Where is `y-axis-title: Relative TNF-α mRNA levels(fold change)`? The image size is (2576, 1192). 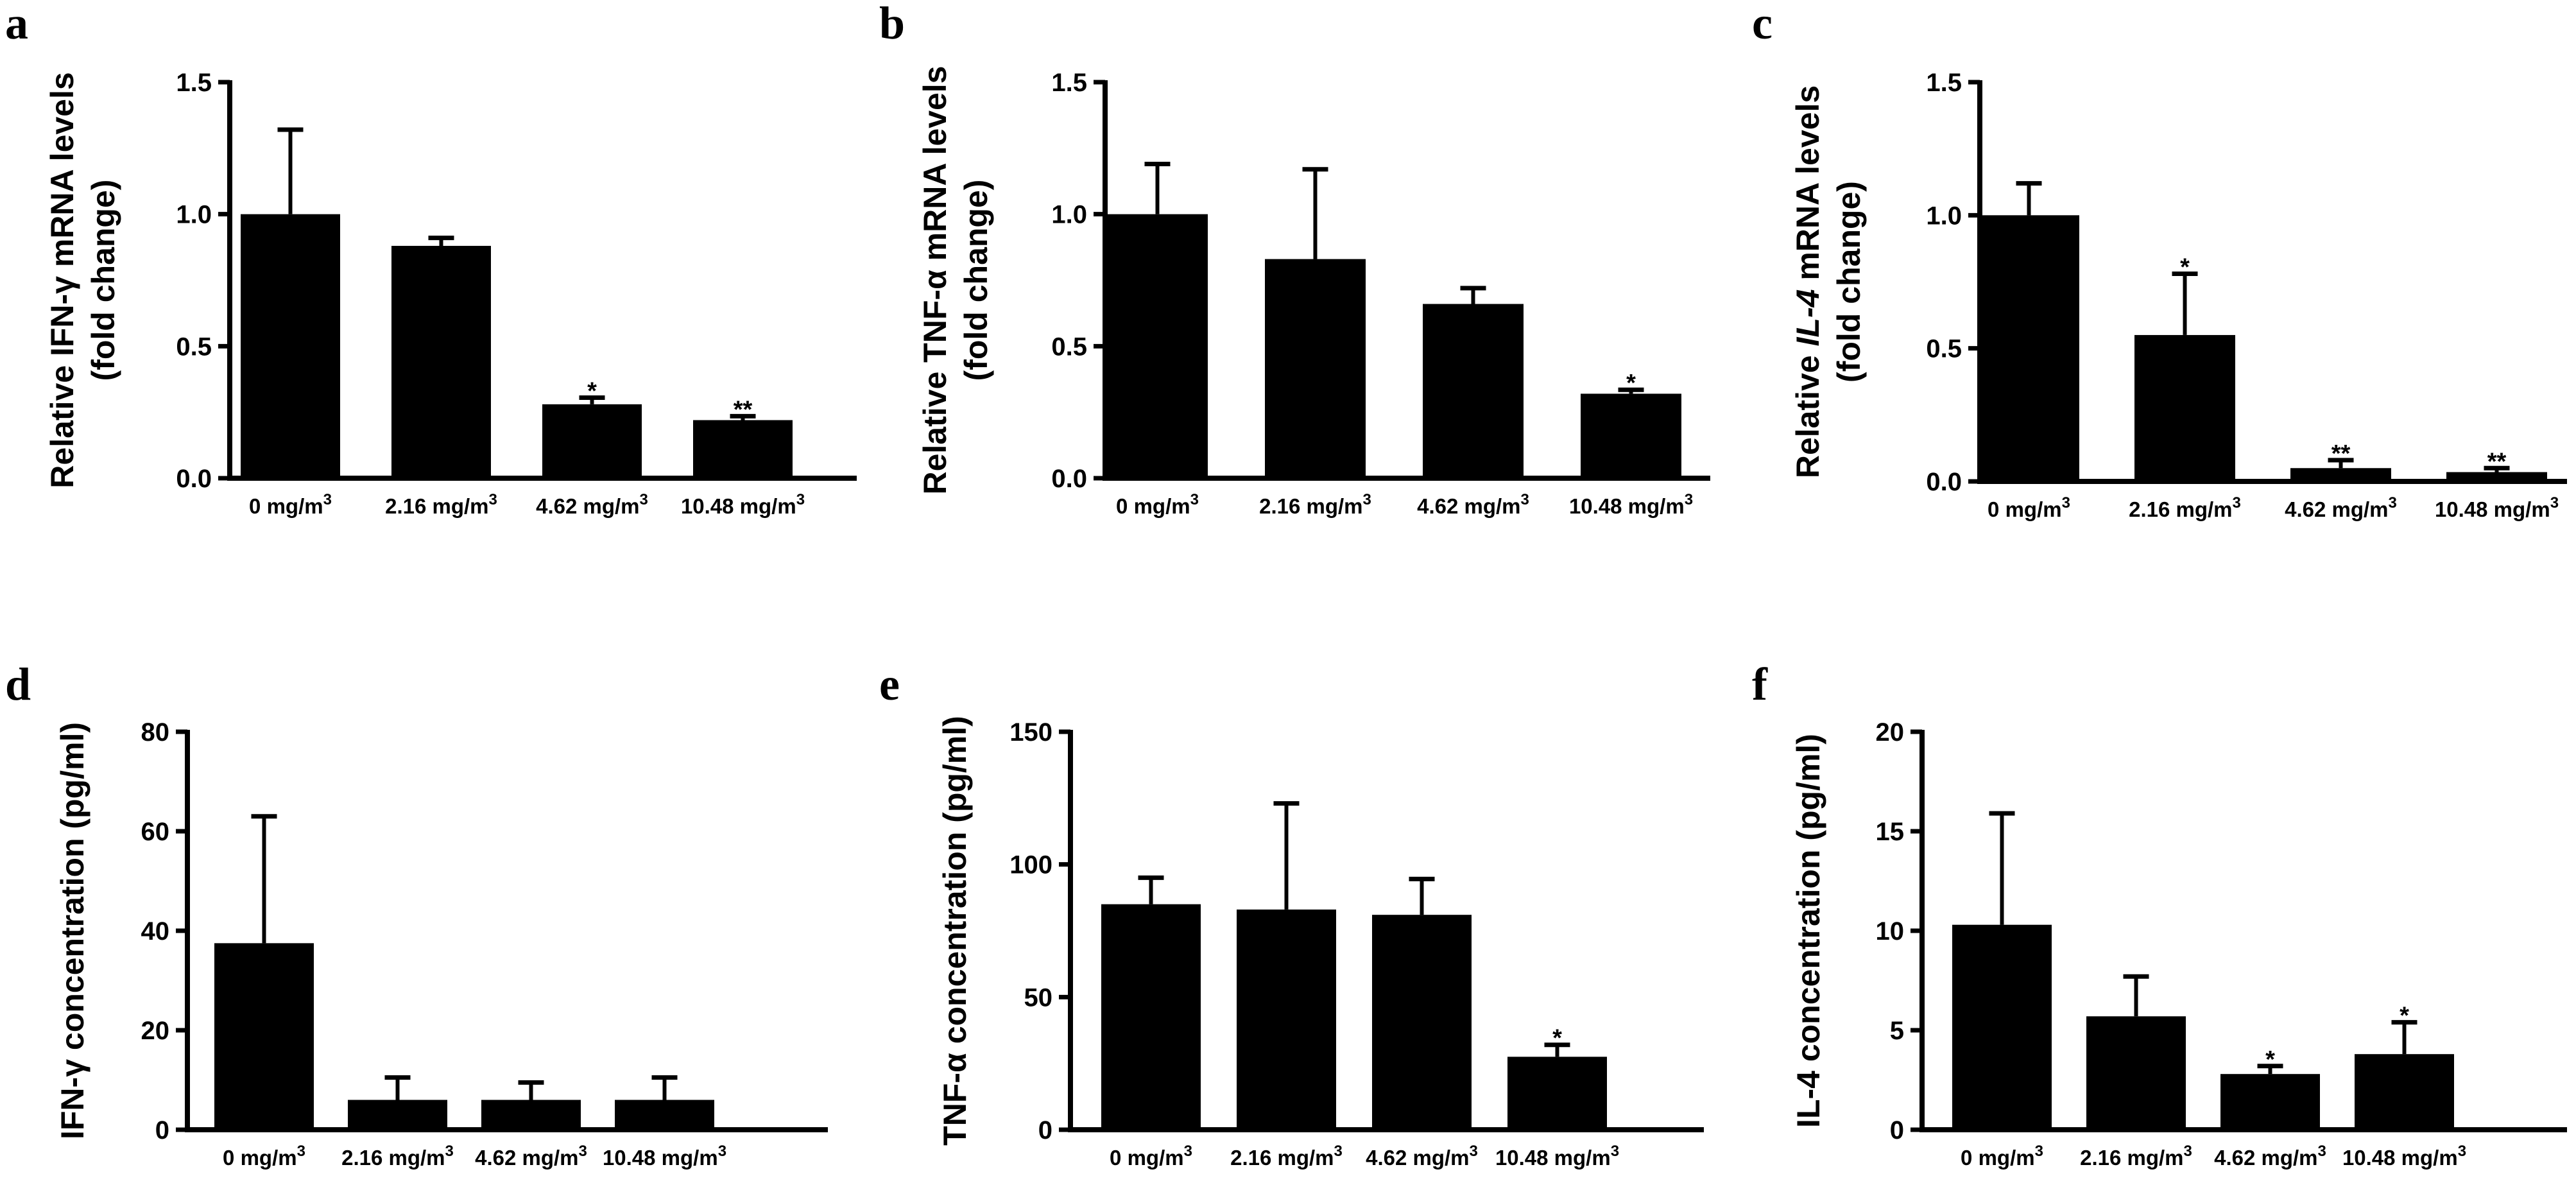 y-axis-title: Relative TNF-α mRNA levels(fold change) is located at coordinates (955, 281).